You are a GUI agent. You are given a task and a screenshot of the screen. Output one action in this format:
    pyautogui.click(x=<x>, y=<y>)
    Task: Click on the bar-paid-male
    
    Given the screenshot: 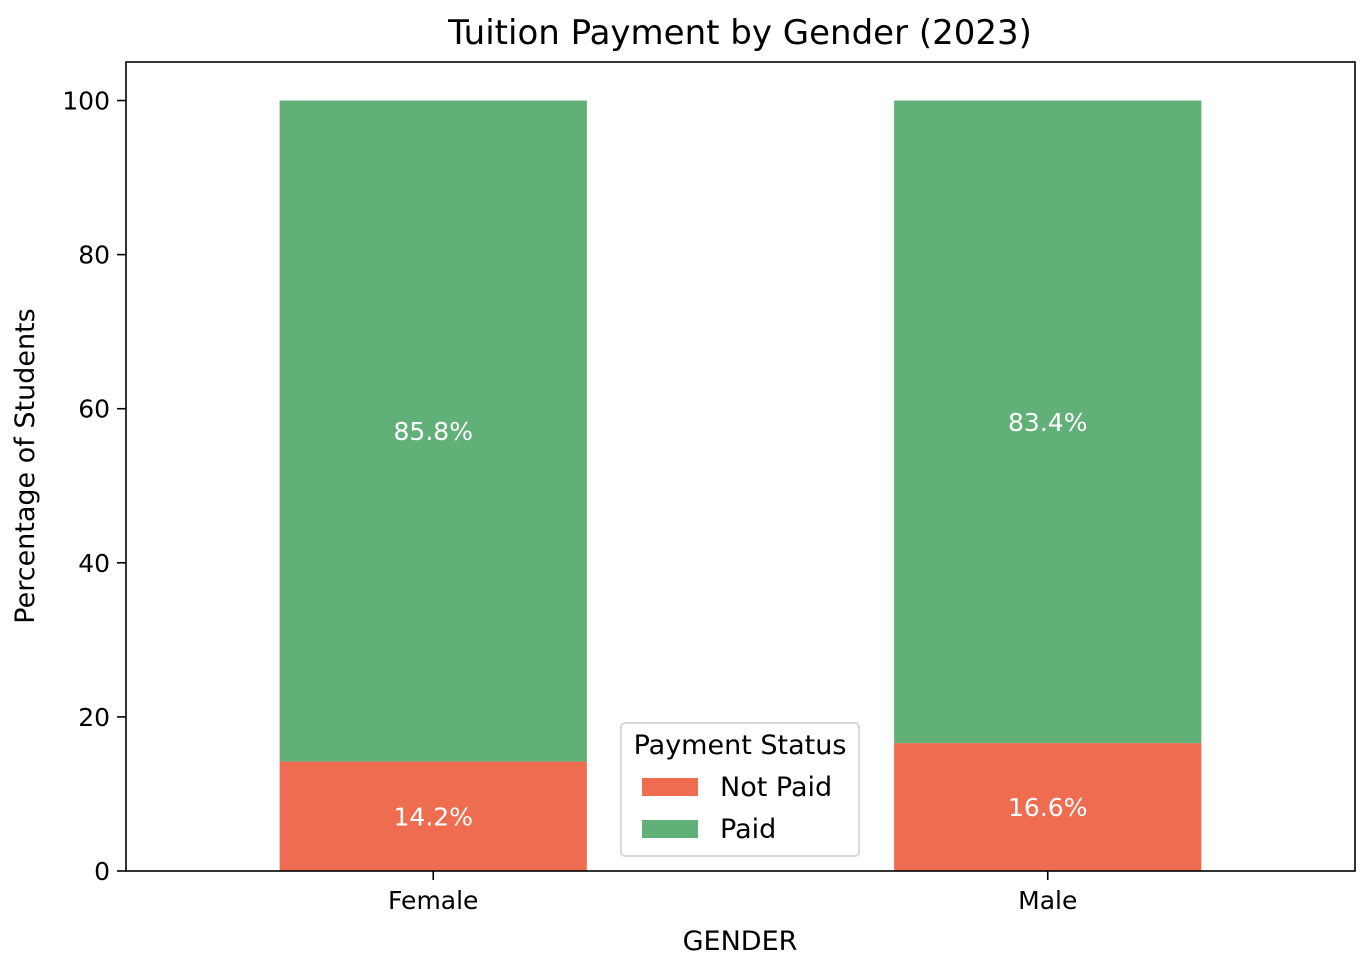 What is the action you would take?
    pyautogui.click(x=1048, y=422)
    